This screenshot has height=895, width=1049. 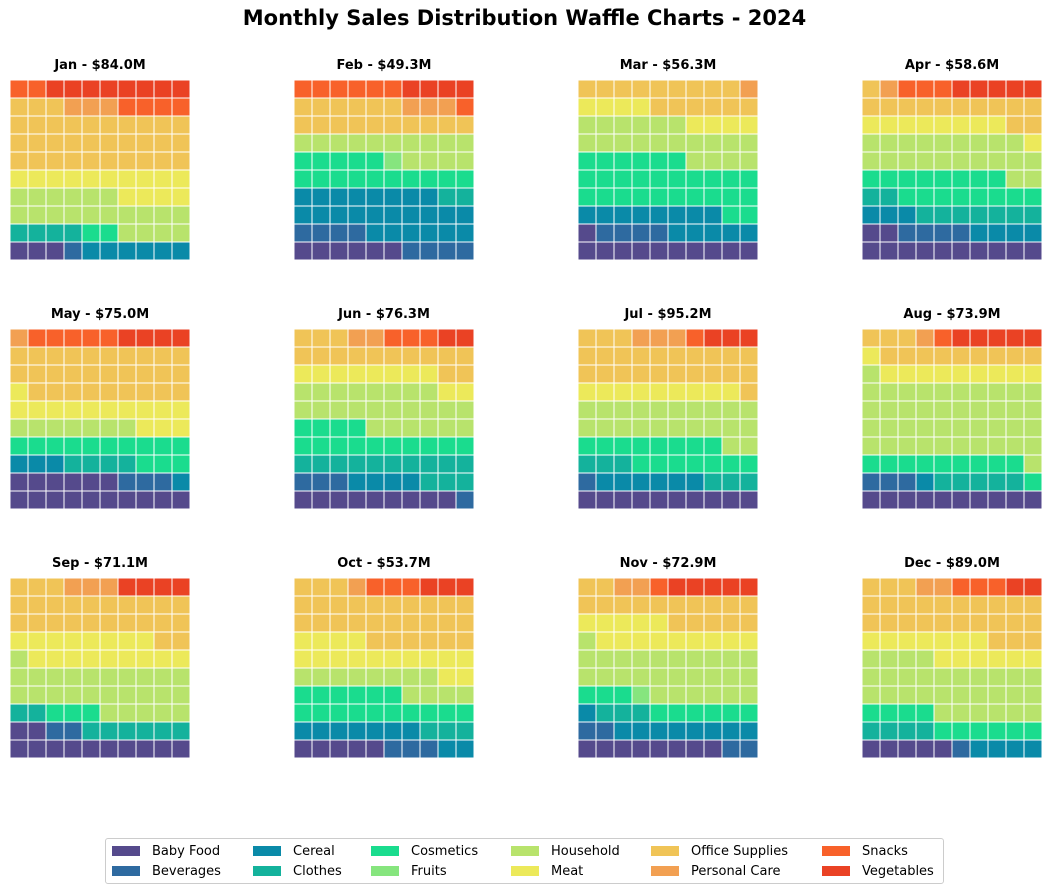 I want to click on waffle-grid, so click(x=952, y=419).